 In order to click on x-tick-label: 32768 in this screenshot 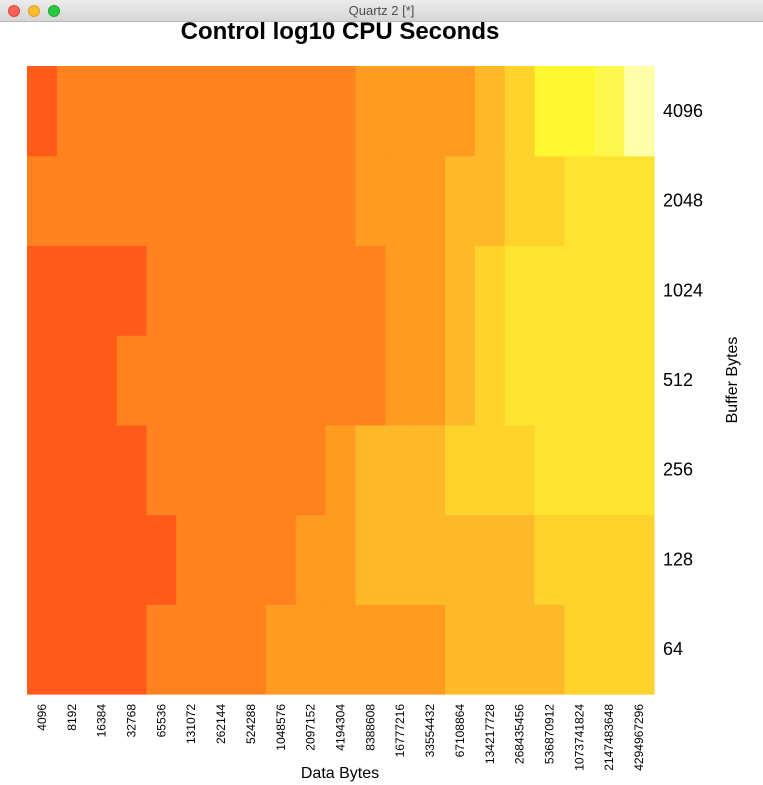, I will do `click(132, 721)`.